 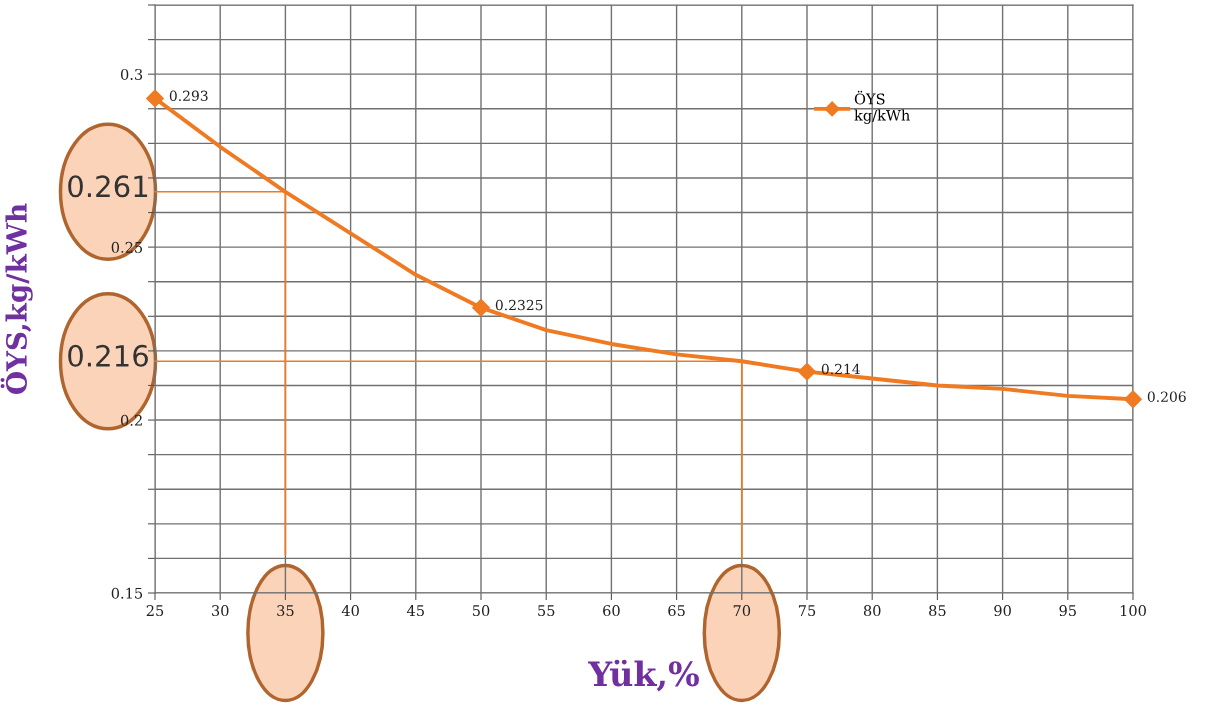 I want to click on x-tick-label: 95, so click(x=1067, y=611).